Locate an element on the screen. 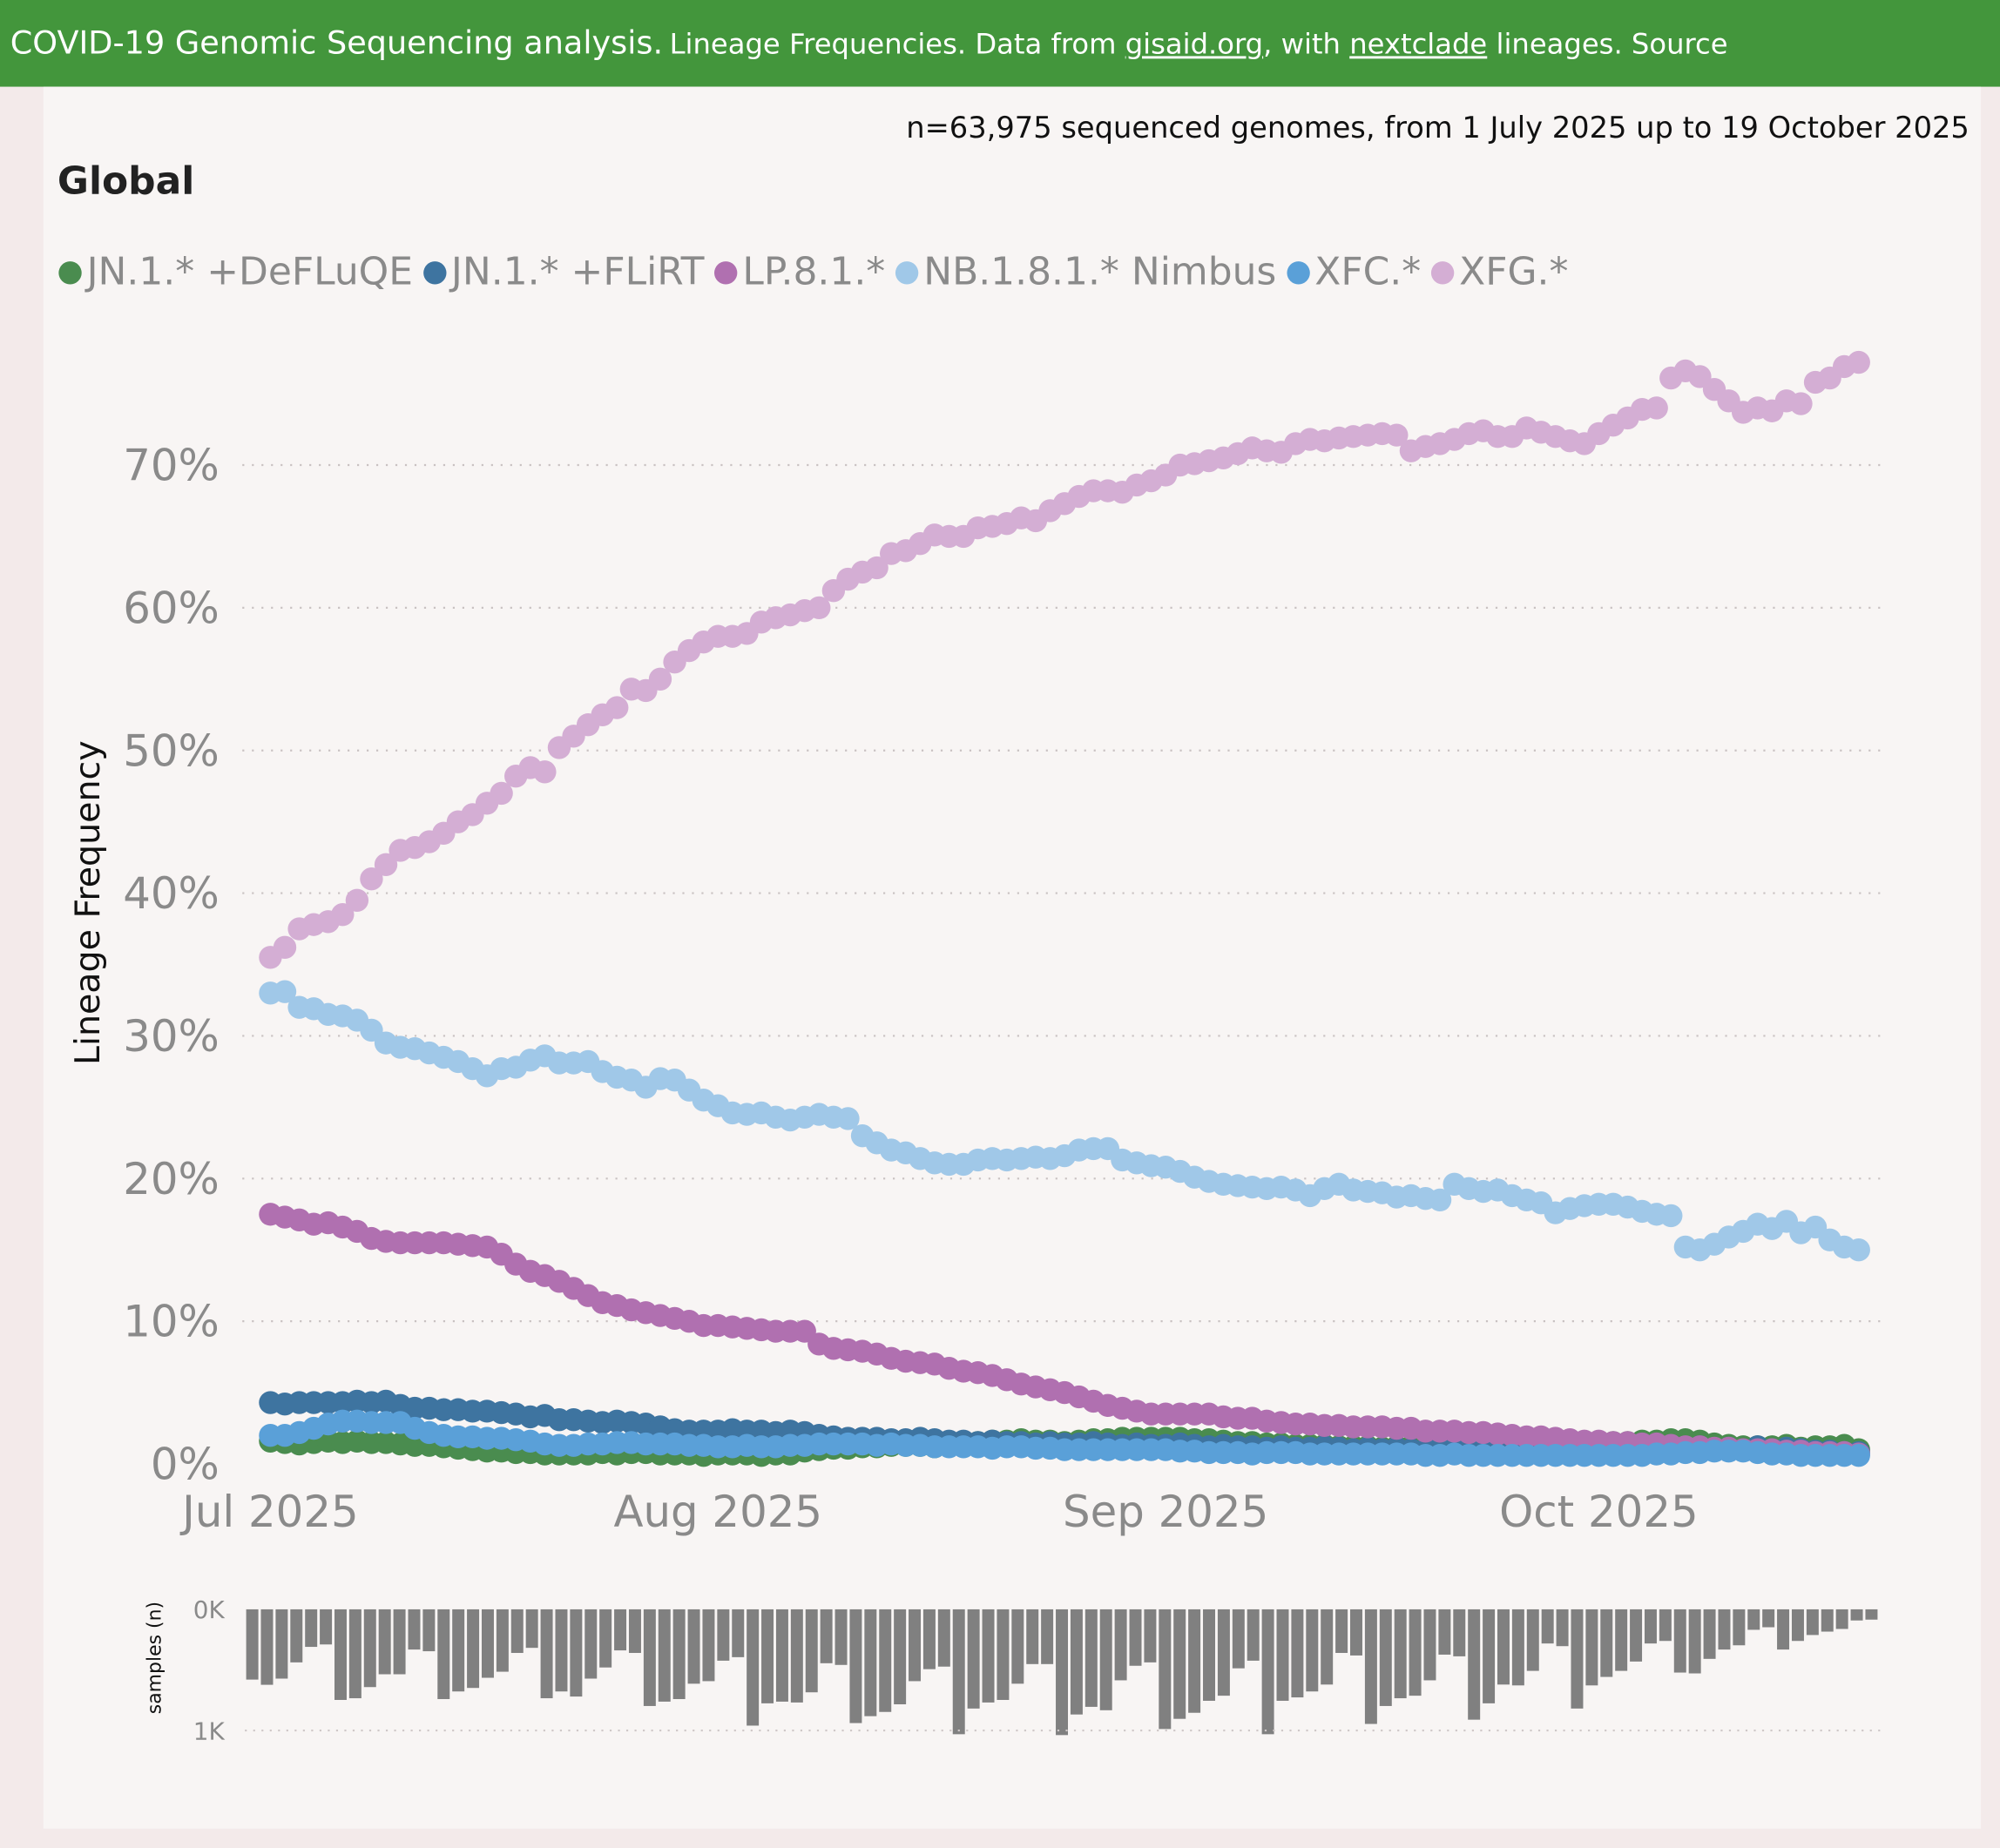 The height and width of the screenshot is (1848, 2000). samples-bars is located at coordinates (1062, 1672).